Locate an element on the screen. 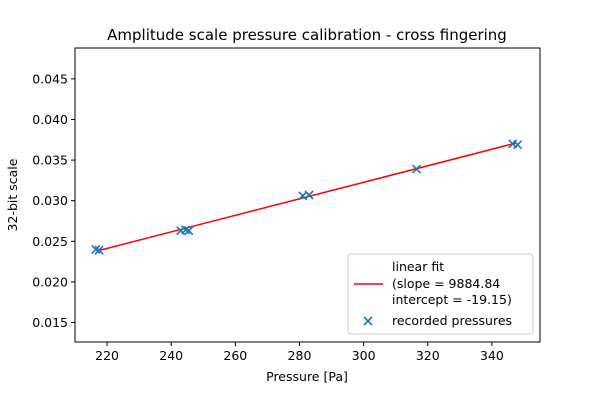 The height and width of the screenshot is (400, 600). legend-points-label: recorded pressures is located at coordinates (452, 320).